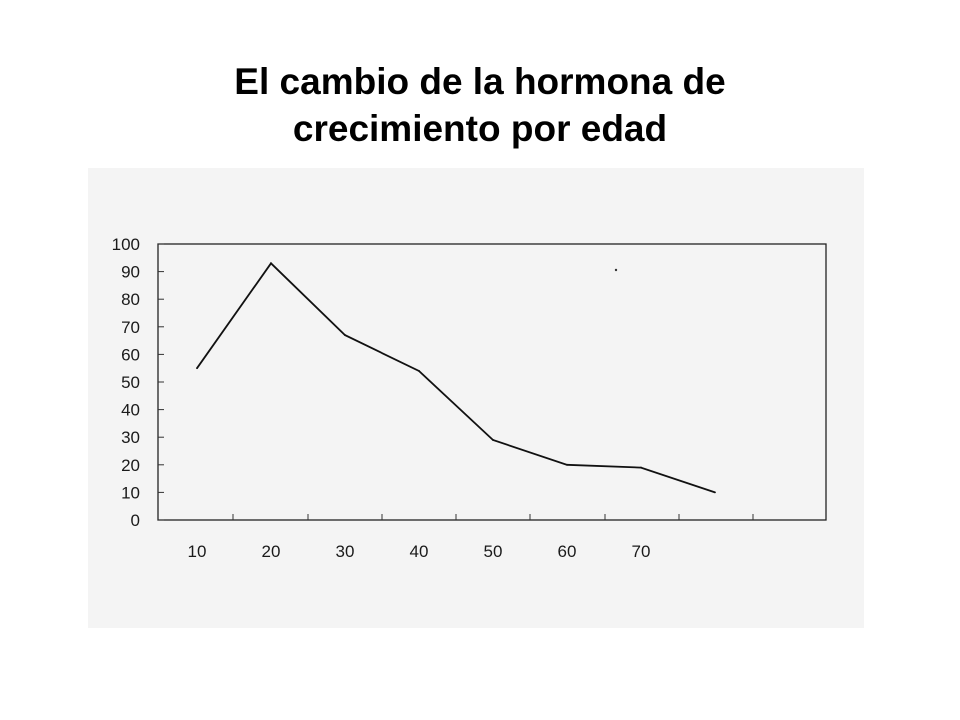 The height and width of the screenshot is (720, 960). What do you see at coordinates (130, 354) in the screenshot?
I see `y-tick-label: 60` at bounding box center [130, 354].